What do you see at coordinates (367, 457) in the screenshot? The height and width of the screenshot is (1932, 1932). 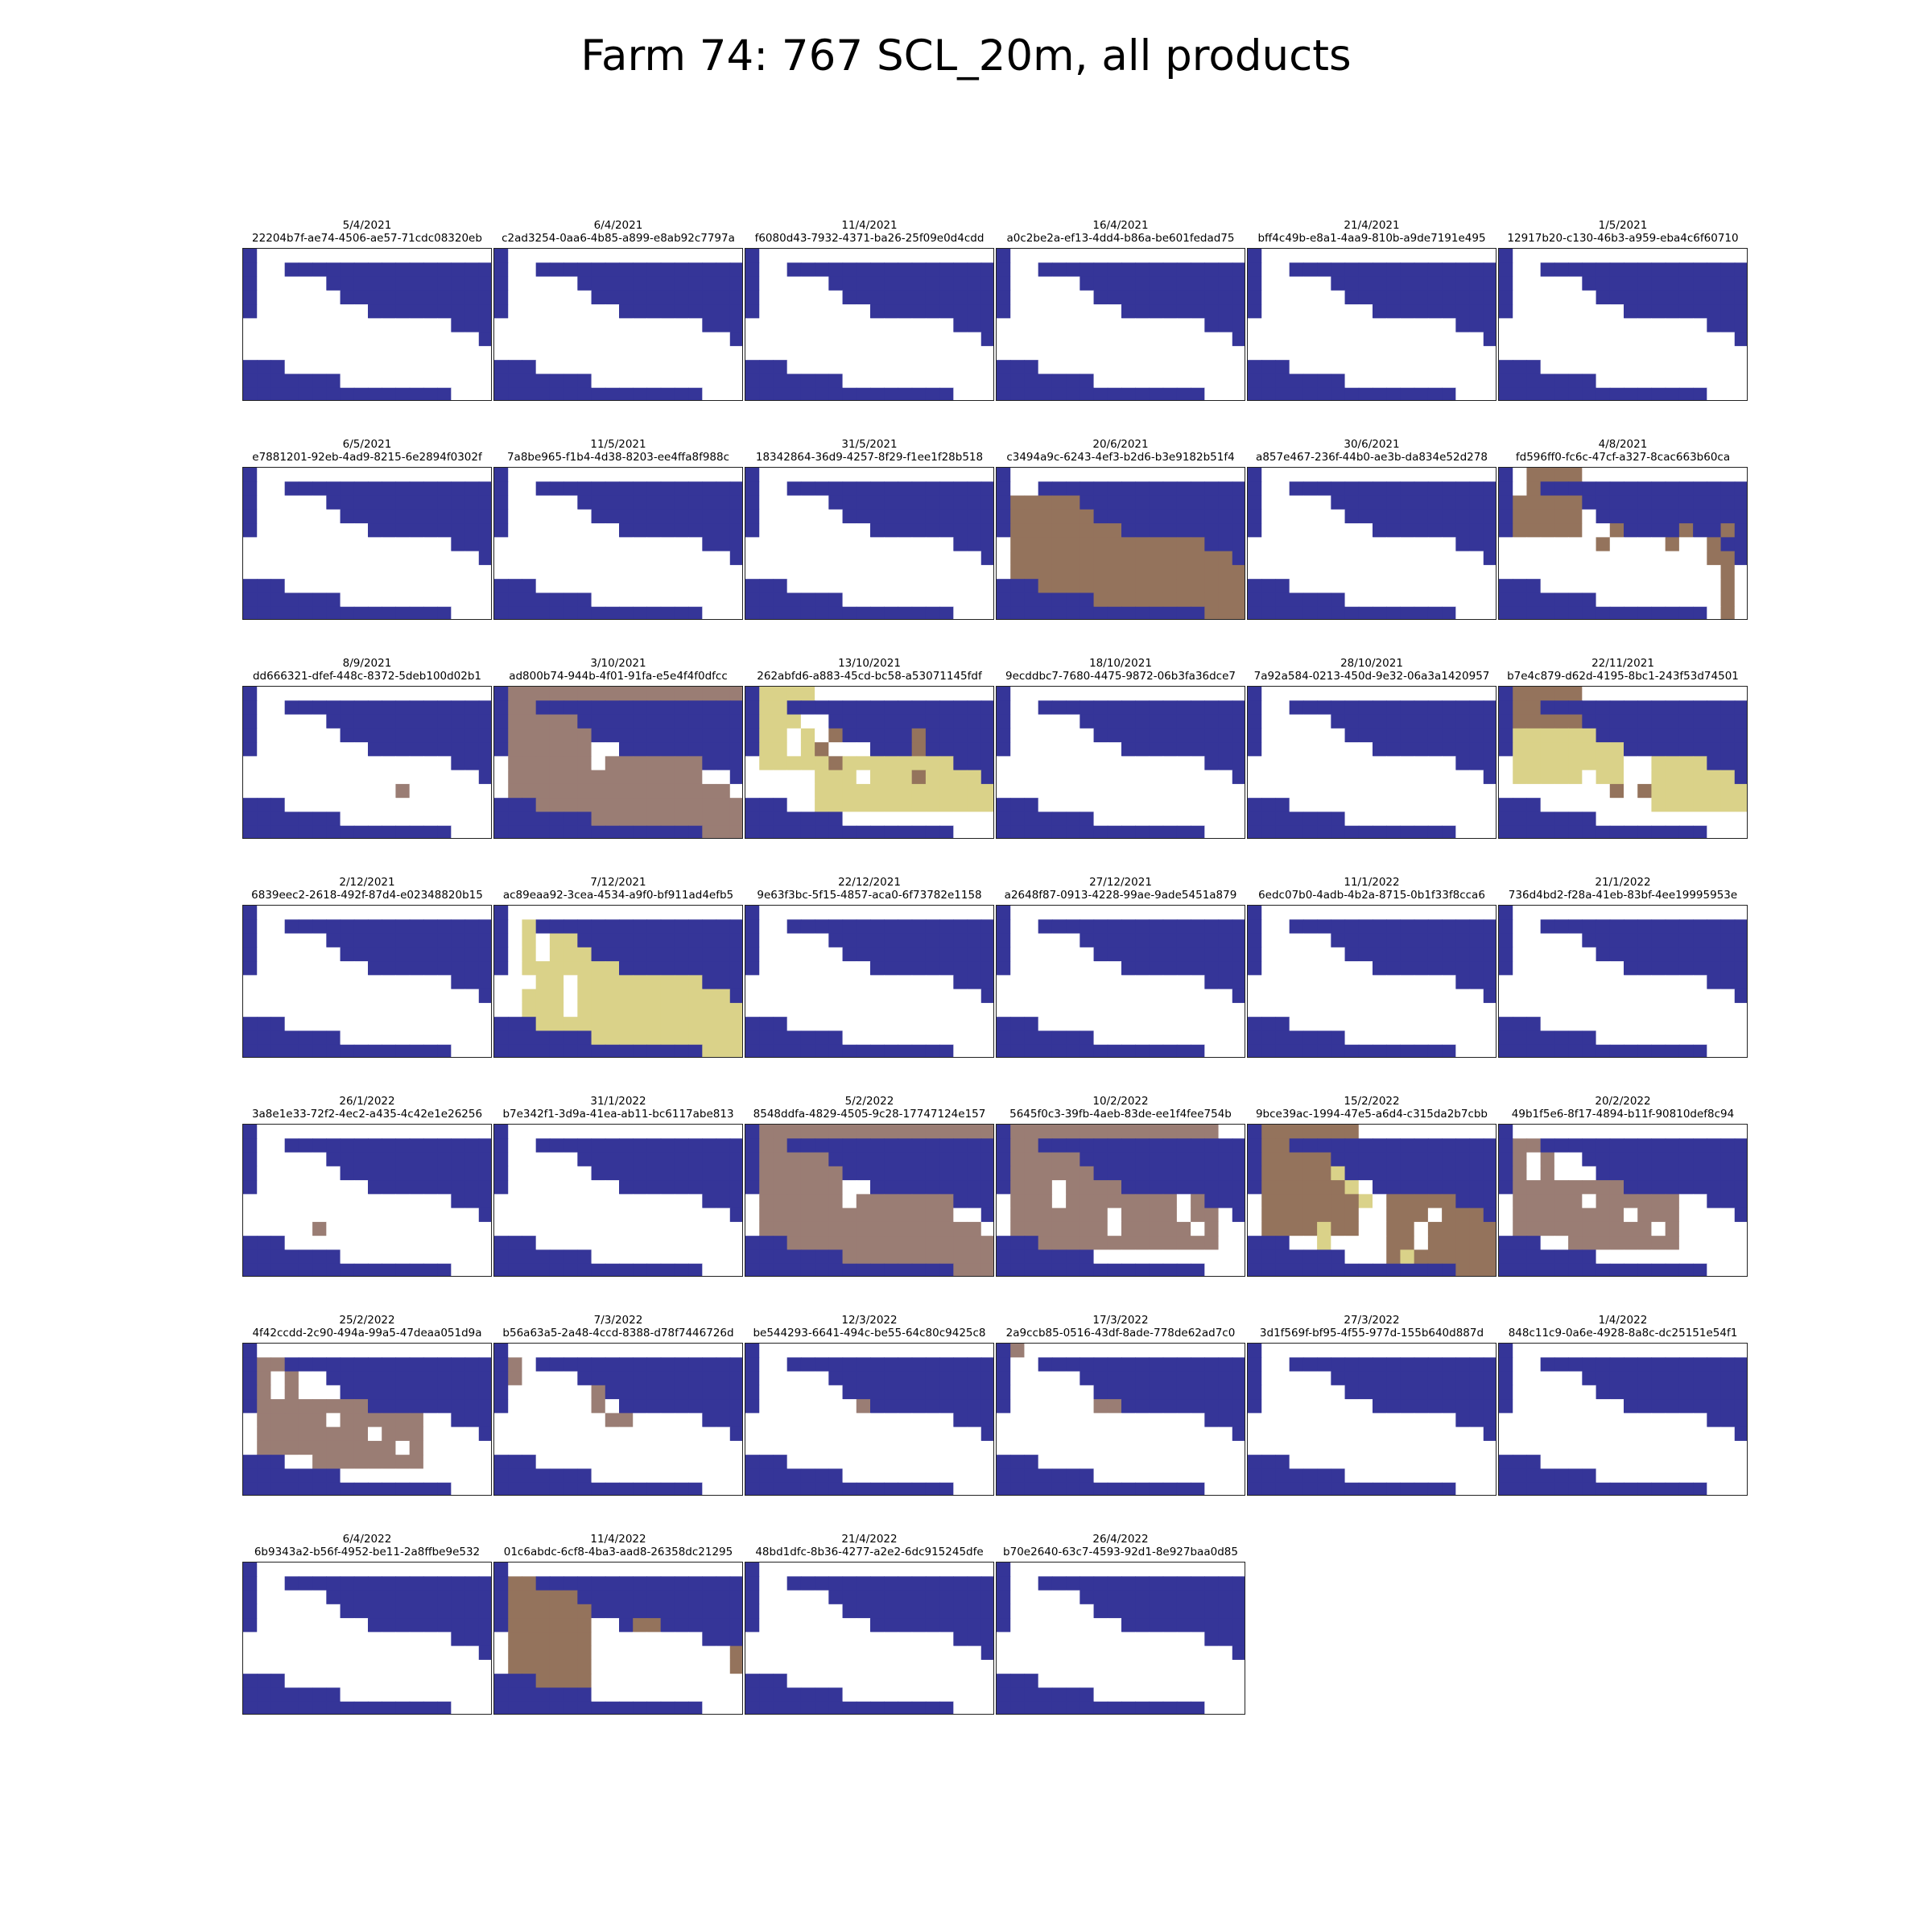 I see `panel-product-id: e7881201-92eb-4ad9-8215-6e2894f0302f` at bounding box center [367, 457].